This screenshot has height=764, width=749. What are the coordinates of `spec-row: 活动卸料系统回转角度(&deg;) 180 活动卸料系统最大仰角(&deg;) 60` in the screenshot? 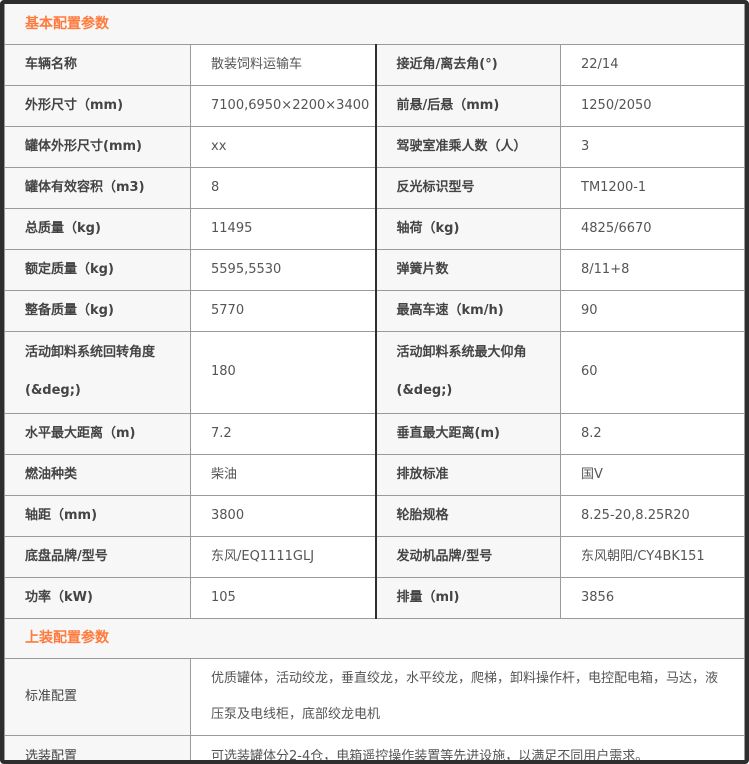 It's located at (374, 372).